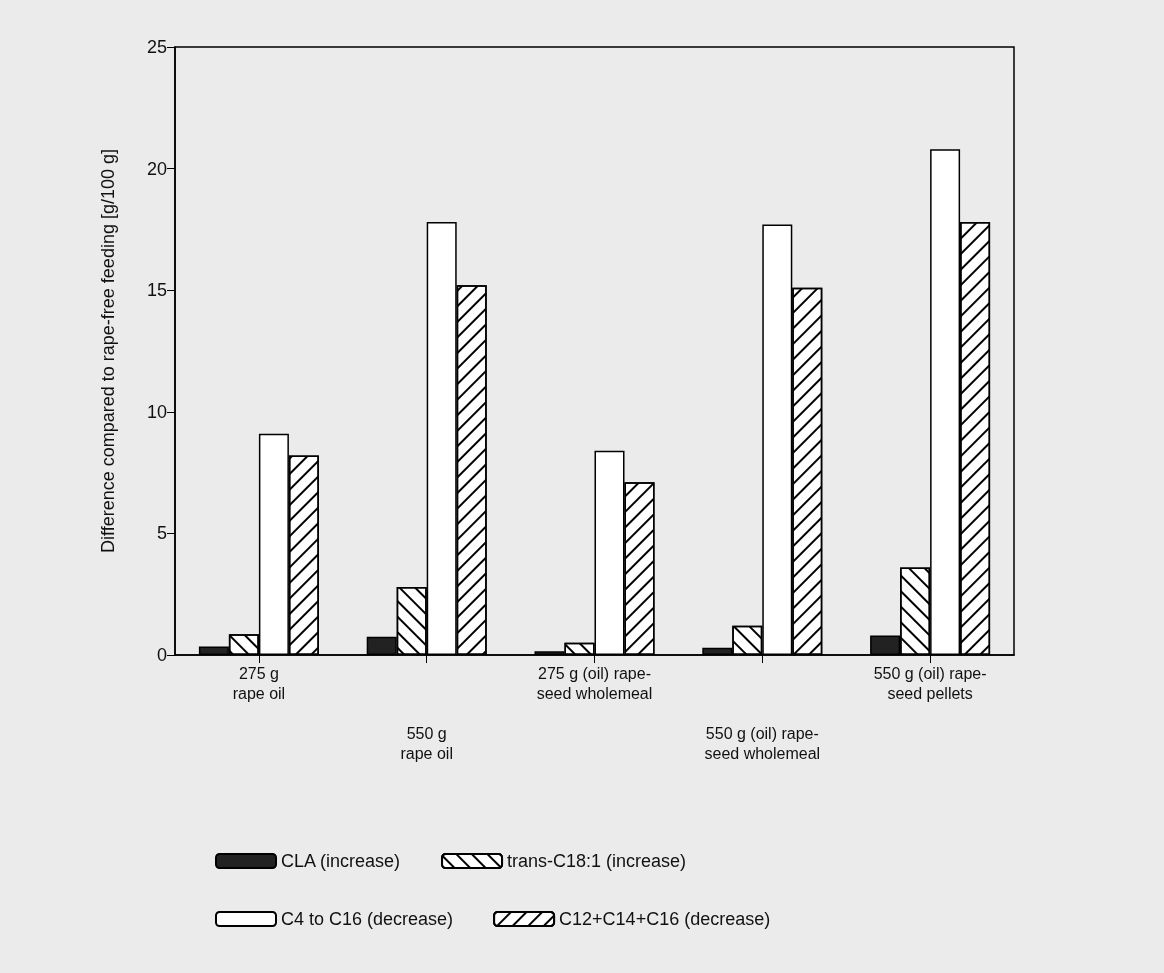  Describe the element at coordinates (161, 533) in the screenshot. I see `y-tick-label: 5` at that location.